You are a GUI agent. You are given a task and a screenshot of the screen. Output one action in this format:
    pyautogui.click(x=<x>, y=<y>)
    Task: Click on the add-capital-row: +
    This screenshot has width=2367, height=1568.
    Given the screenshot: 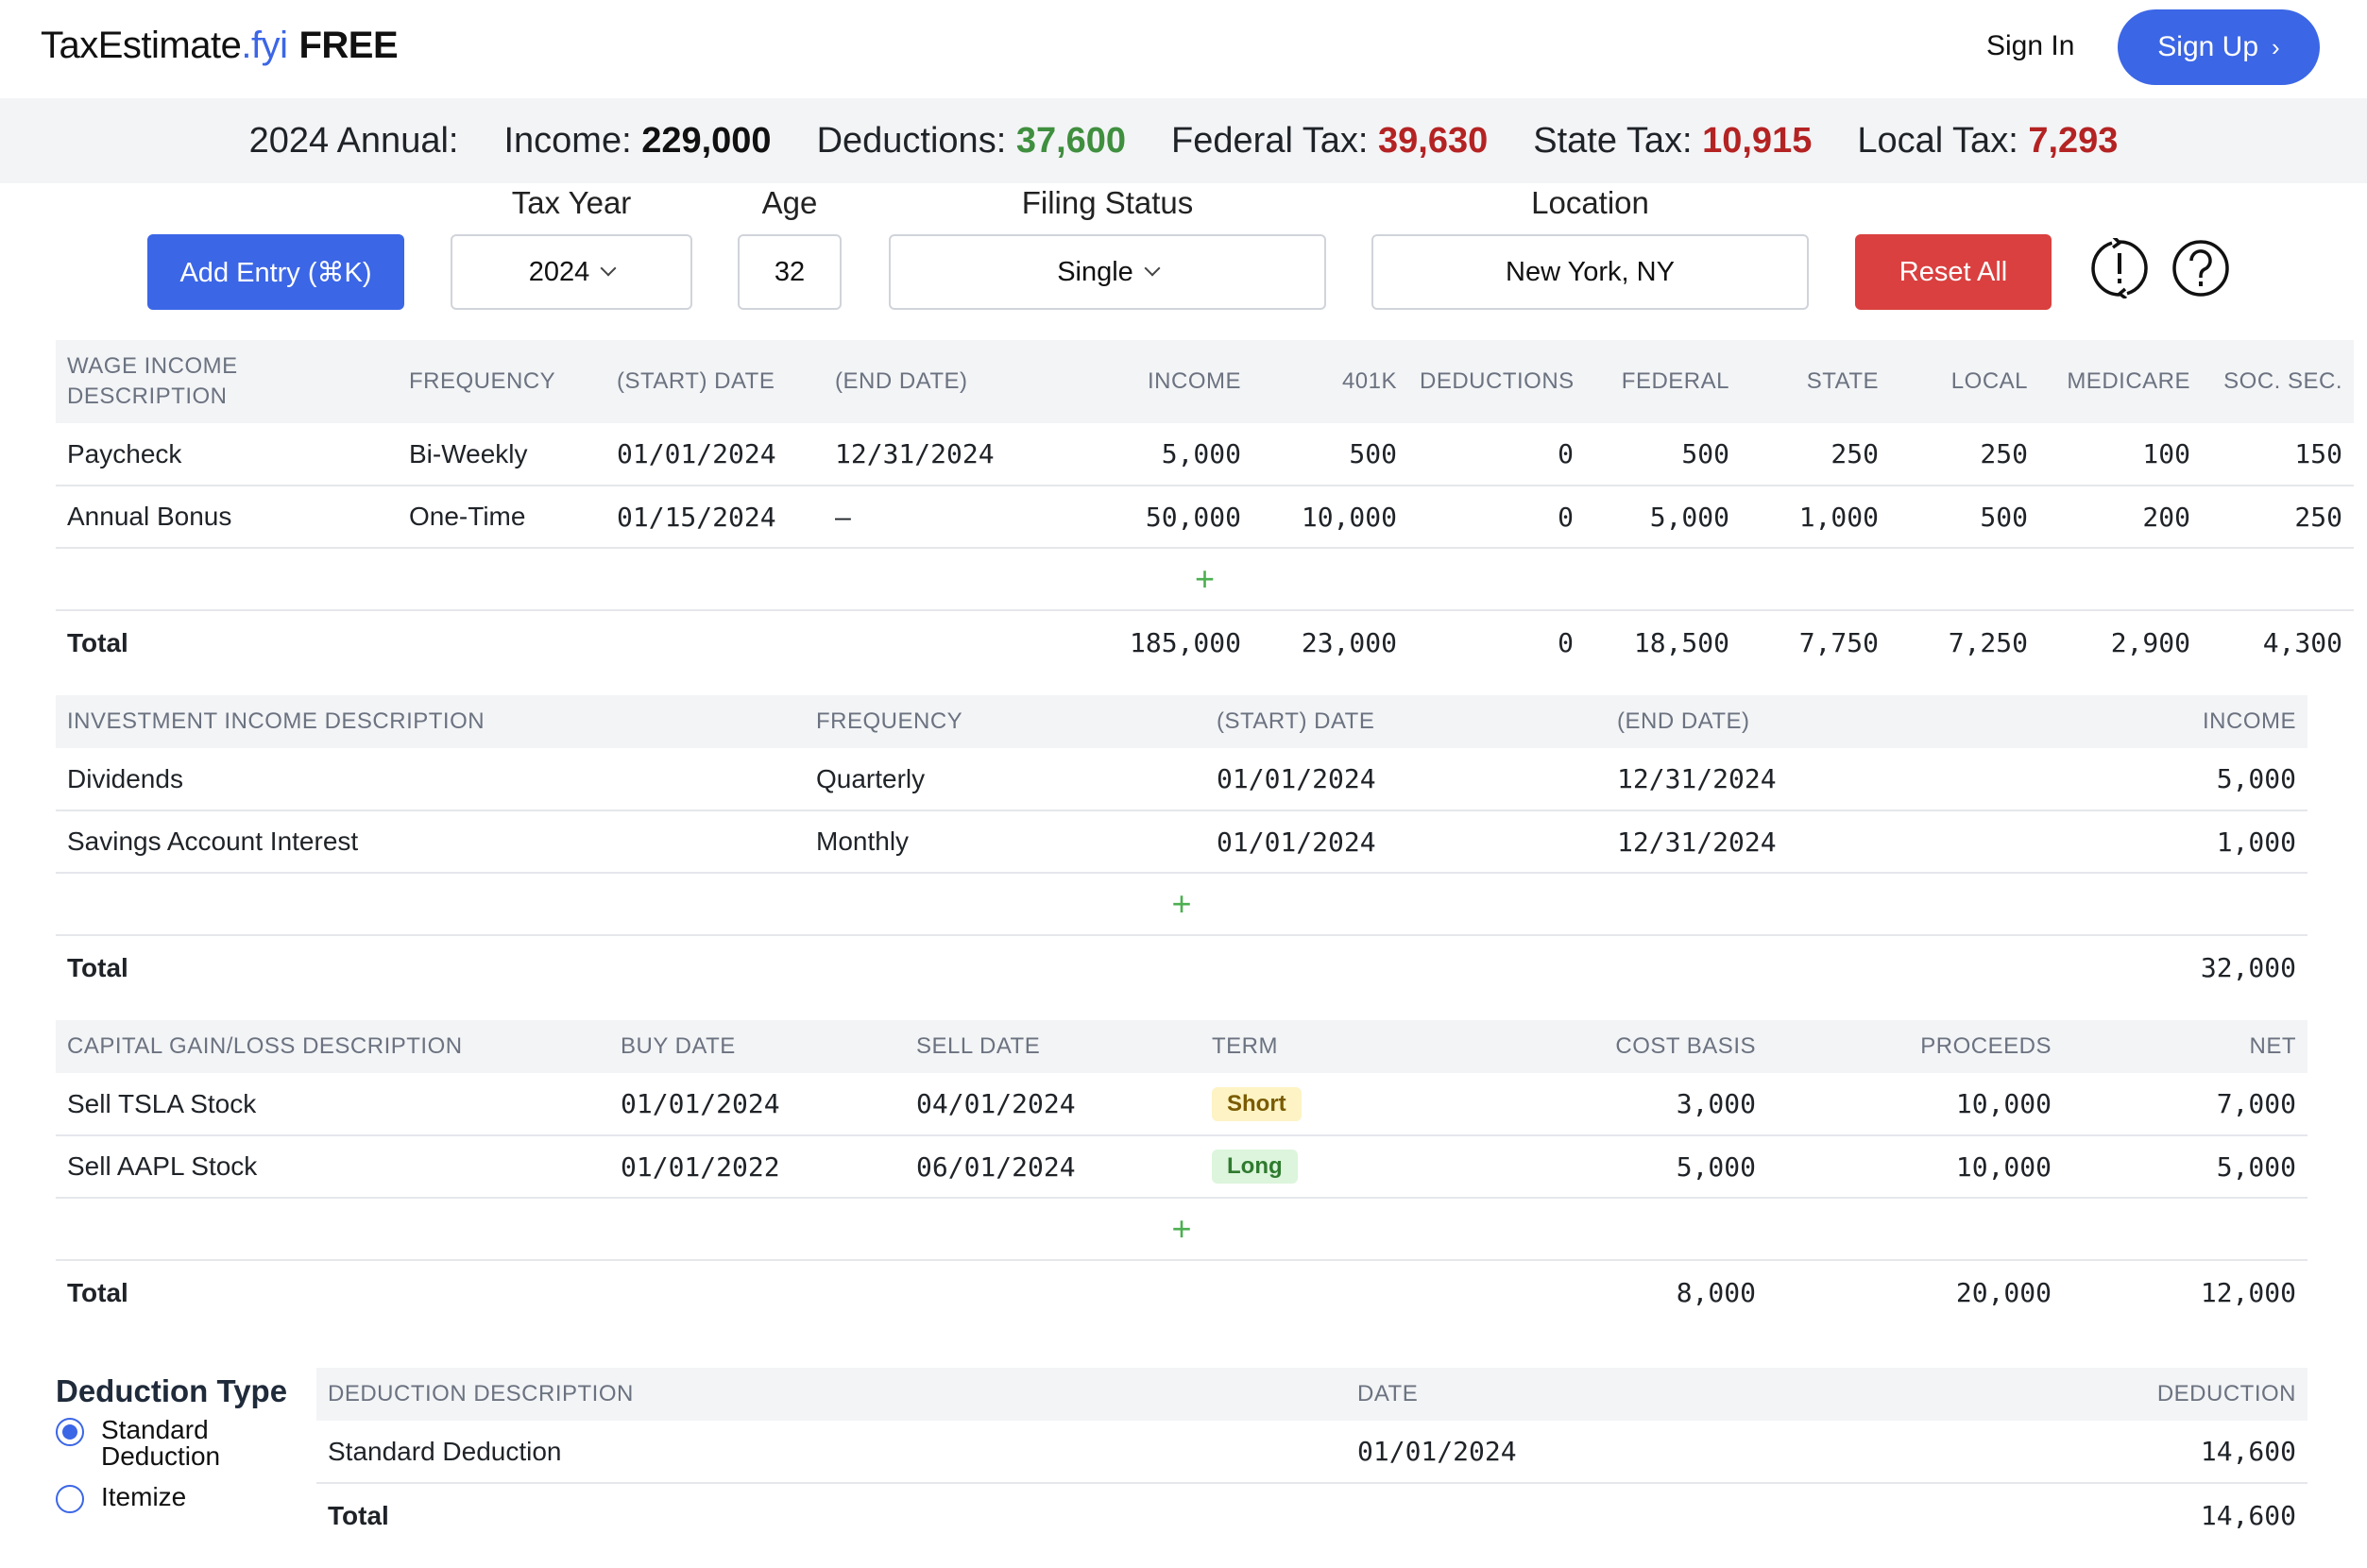 What is the action you would take?
    pyautogui.click(x=1181, y=1229)
    